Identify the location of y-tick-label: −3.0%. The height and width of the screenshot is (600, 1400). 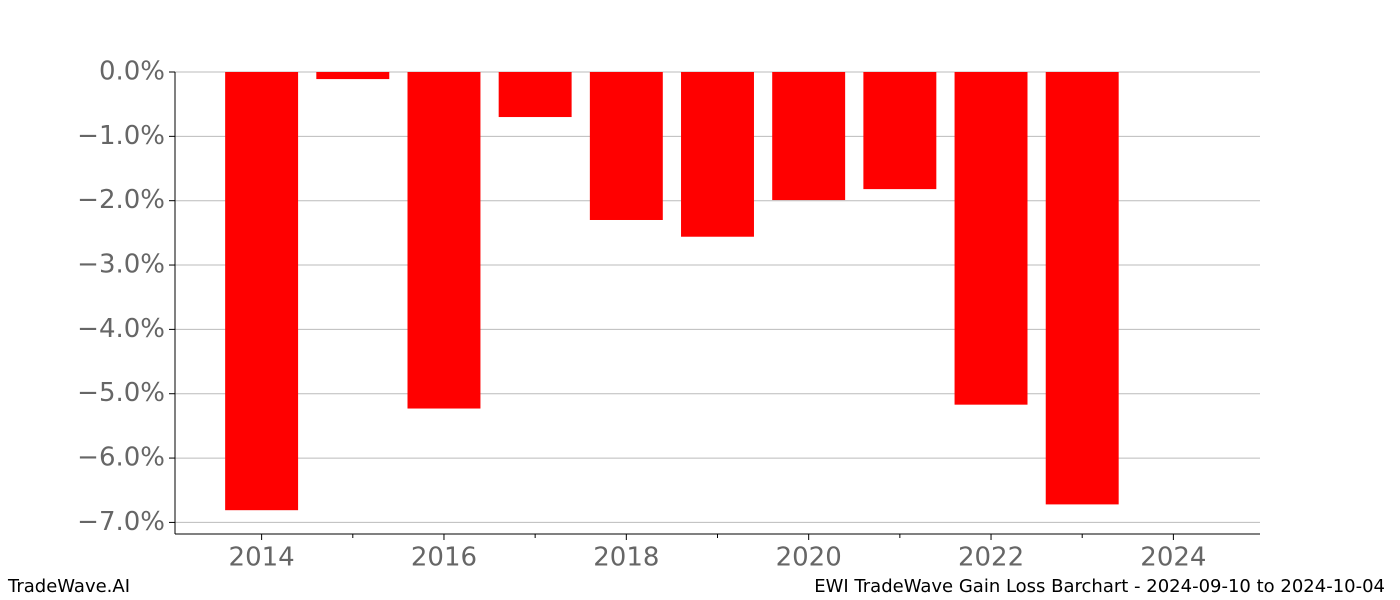
(121, 265).